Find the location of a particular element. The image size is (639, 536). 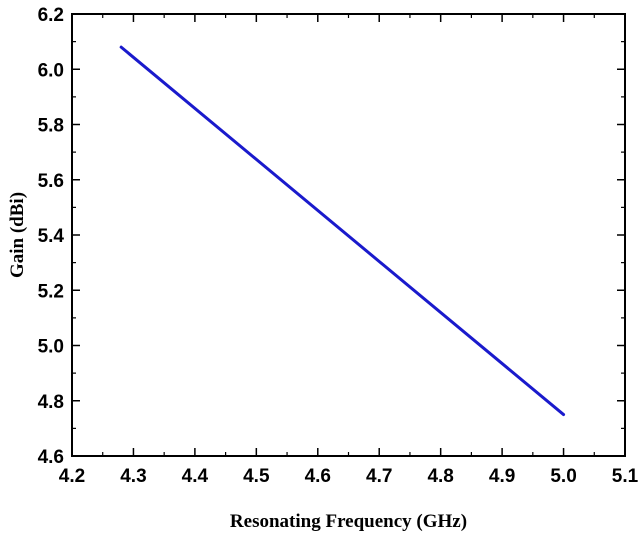

y-tick-label: 4.6 is located at coordinates (51, 457).